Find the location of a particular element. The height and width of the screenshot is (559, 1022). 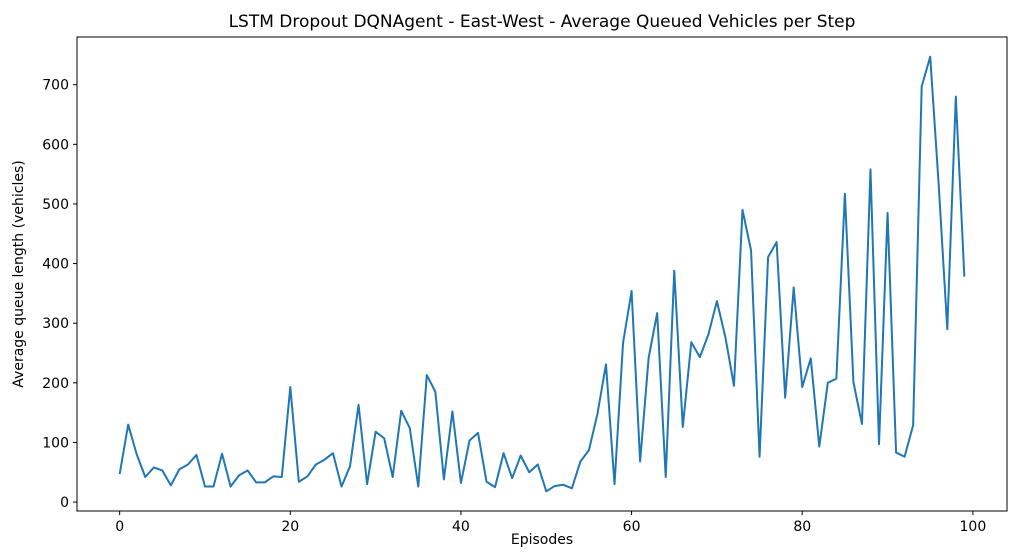

y-tick-label: 0 is located at coordinates (64, 503).